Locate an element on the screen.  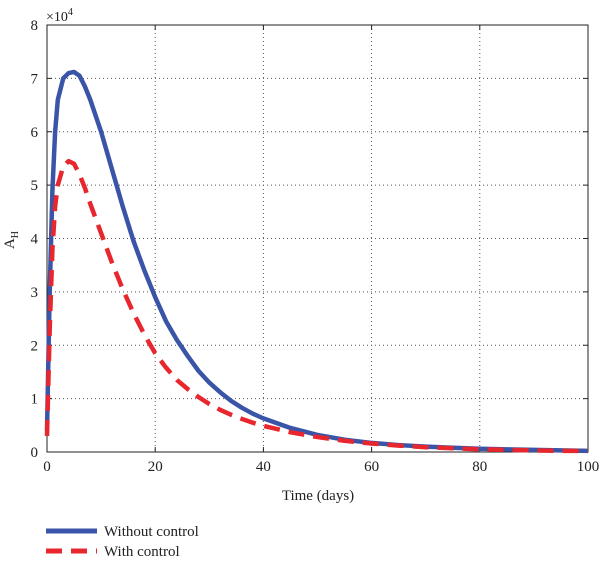
y-scale-base: ×10 is located at coordinates (57, 17).